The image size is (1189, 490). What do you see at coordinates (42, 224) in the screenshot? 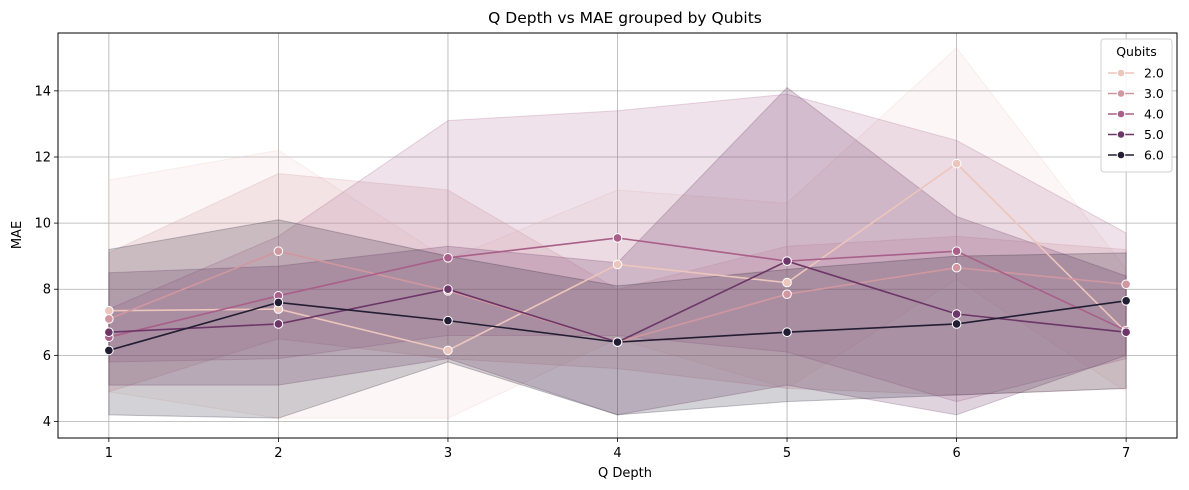
I see `y-tick-label: 10` at bounding box center [42, 224].